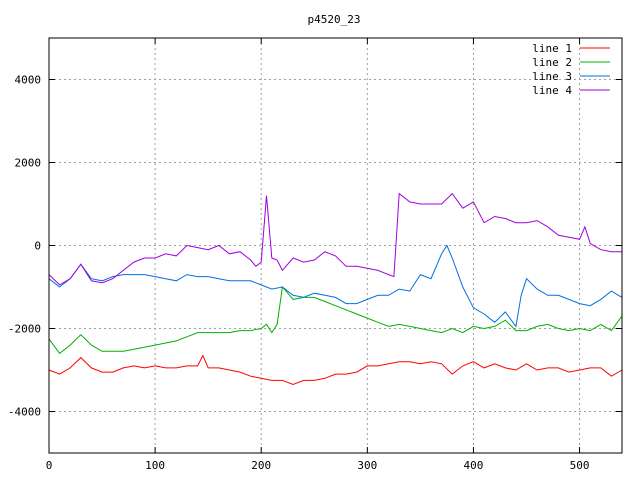 The height and width of the screenshot is (480, 640). Describe the element at coordinates (49, 465) in the screenshot. I see `x-tick-label: 0` at that location.